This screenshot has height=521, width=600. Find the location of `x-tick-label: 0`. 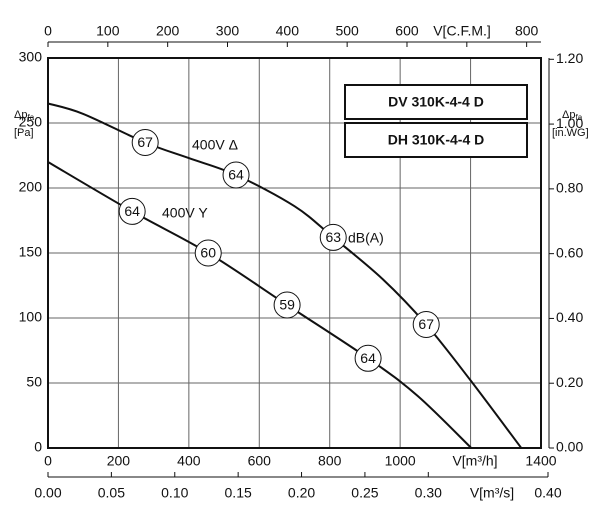

x-tick-label: 0 is located at coordinates (48, 461).